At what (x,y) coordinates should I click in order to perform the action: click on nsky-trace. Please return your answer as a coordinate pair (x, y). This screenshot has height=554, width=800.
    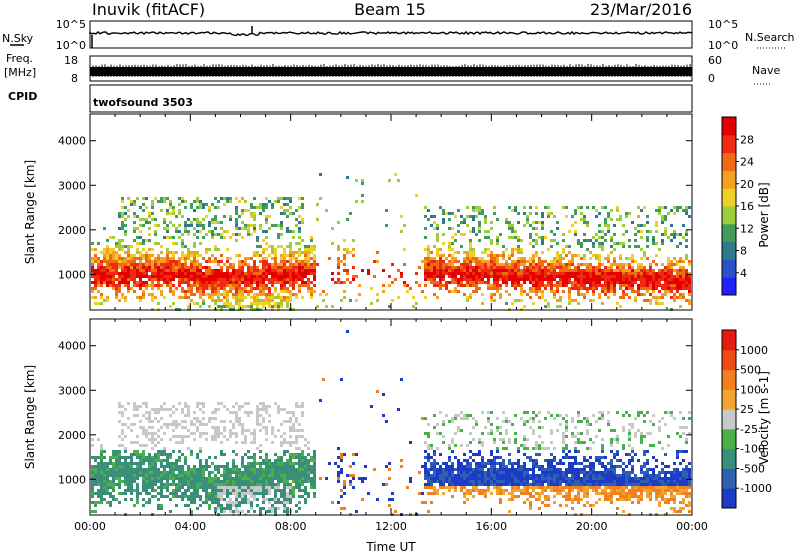
    Looking at the image, I should click on (391, 37).